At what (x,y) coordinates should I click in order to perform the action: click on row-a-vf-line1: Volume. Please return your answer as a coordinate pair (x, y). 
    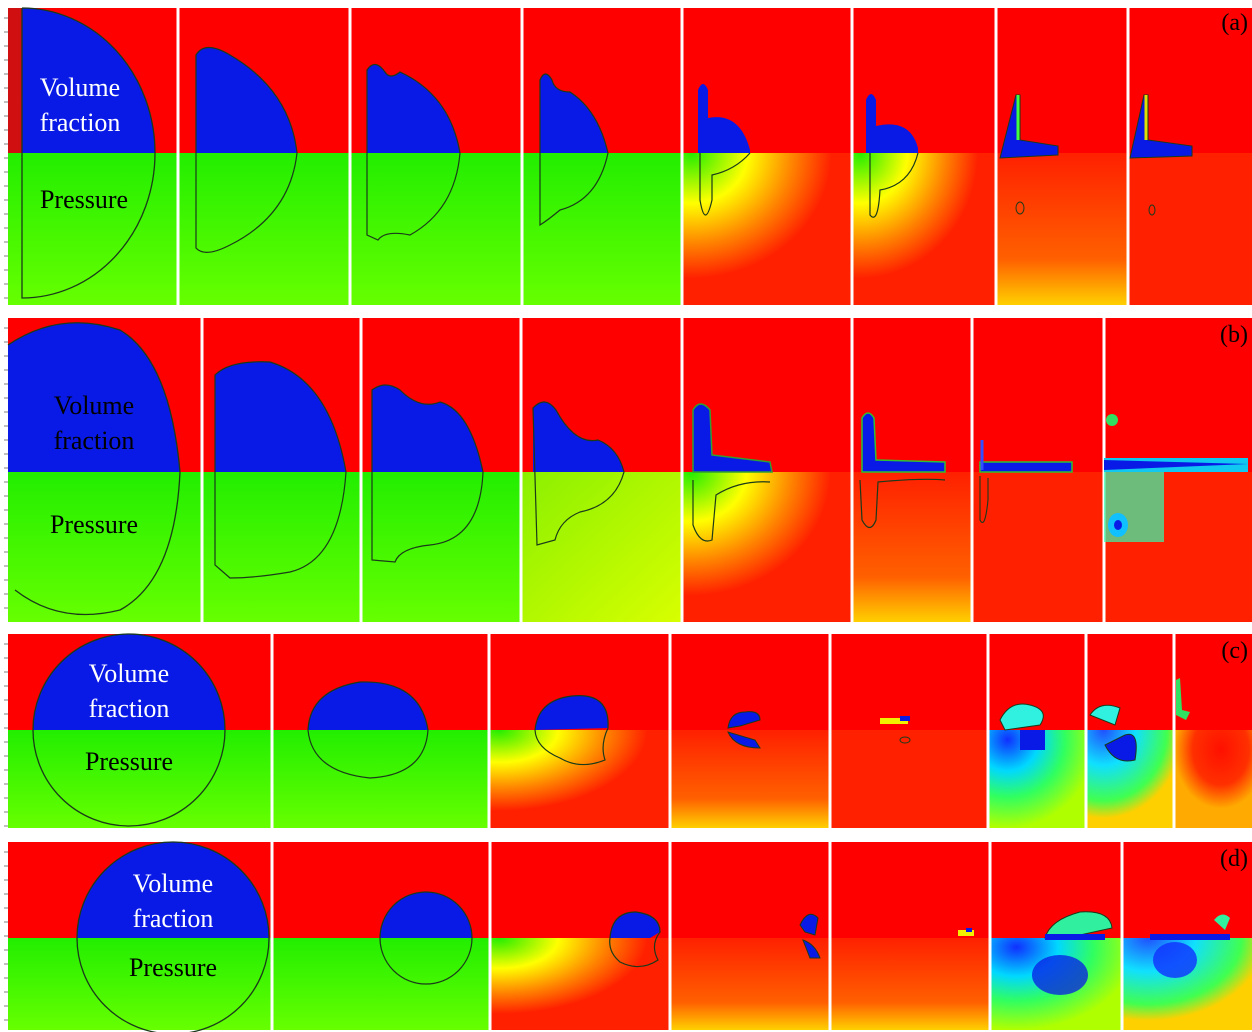
    Looking at the image, I should click on (80, 87).